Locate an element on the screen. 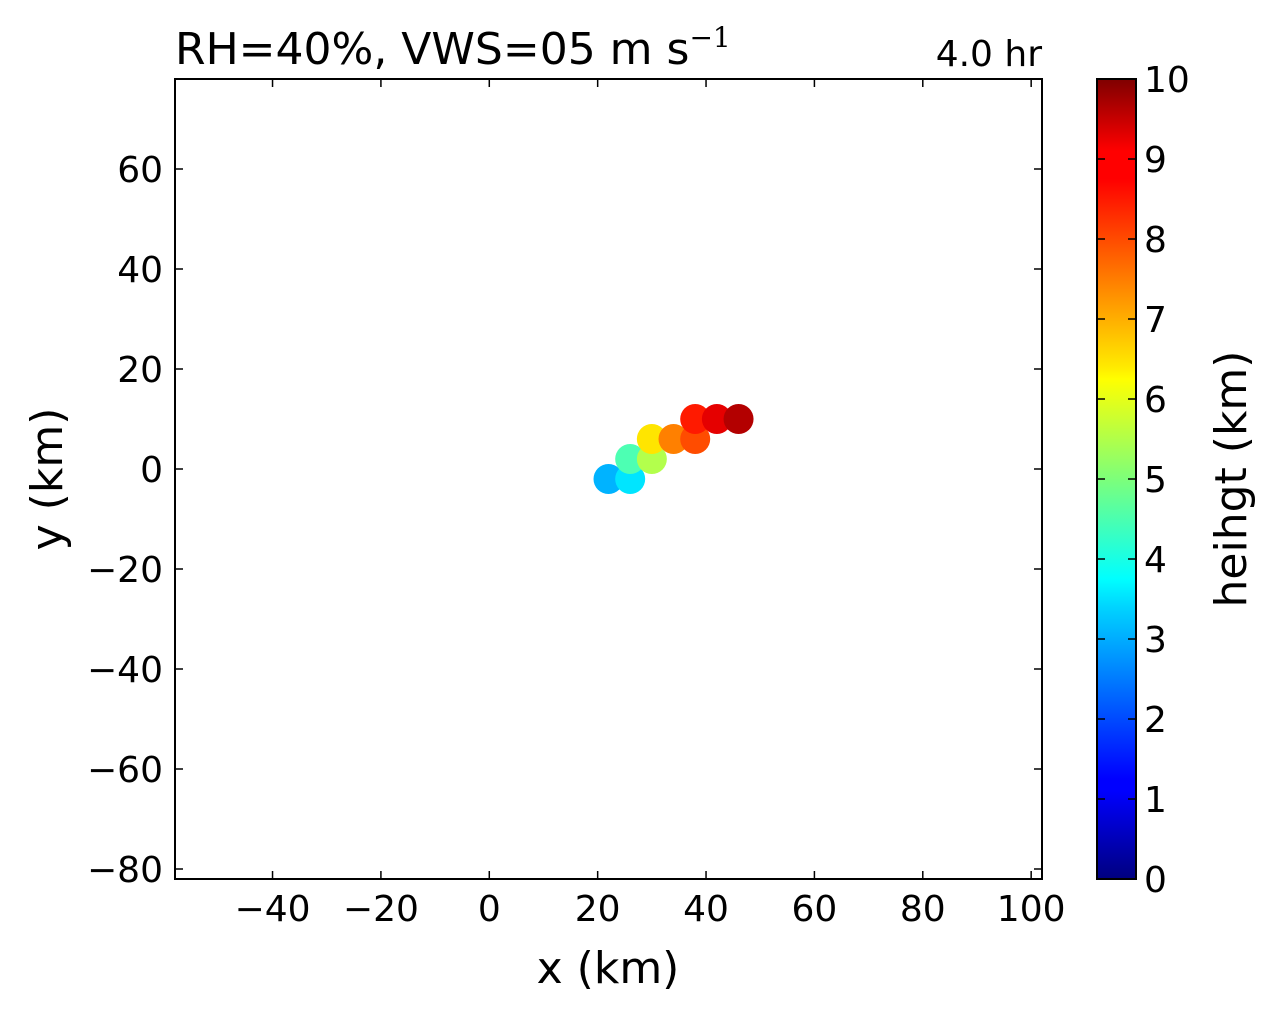 The width and height of the screenshot is (1277, 1012). y-tick-label: −20 is located at coordinates (125, 570).